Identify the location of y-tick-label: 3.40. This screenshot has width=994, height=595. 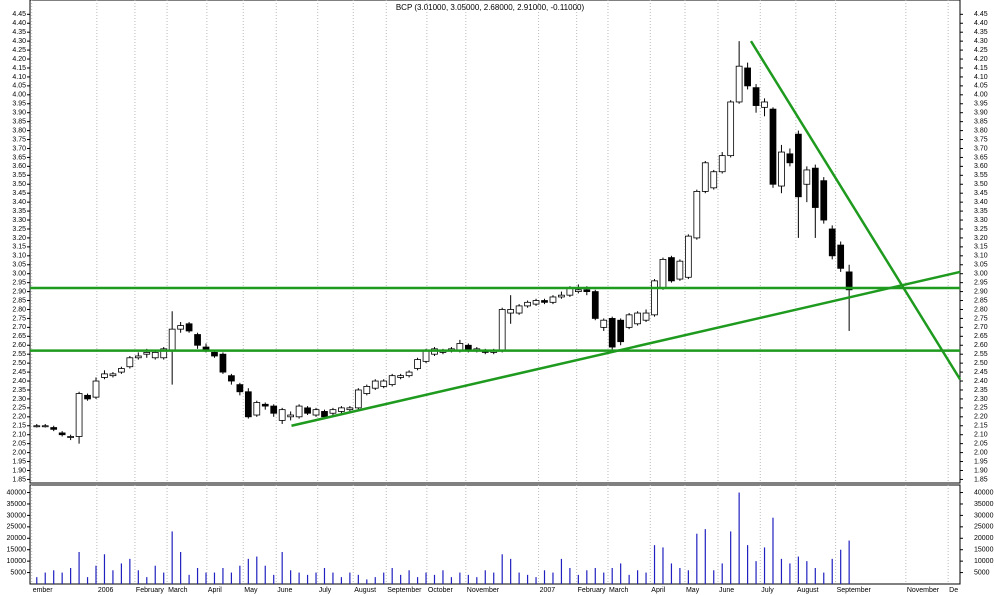
(19, 202).